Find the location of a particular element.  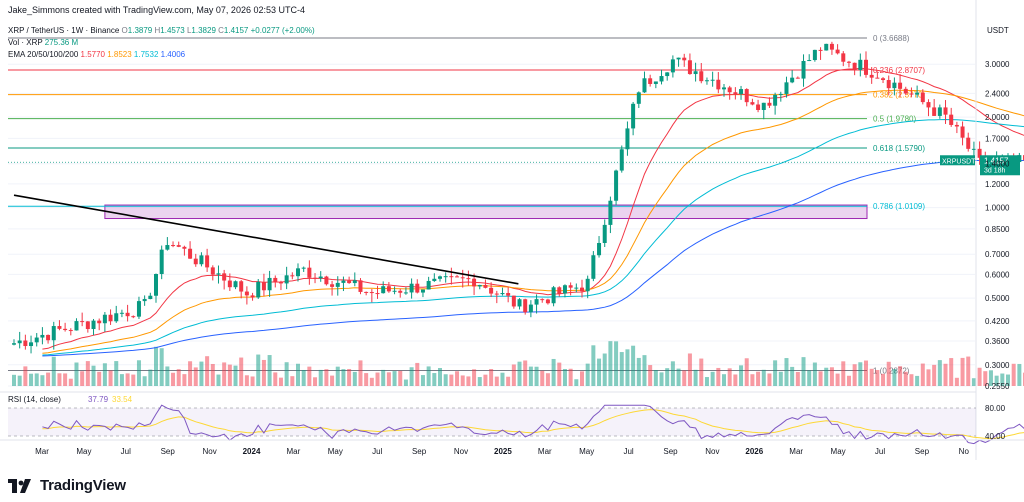

tradingview-logo-icon is located at coordinates (21, 485).